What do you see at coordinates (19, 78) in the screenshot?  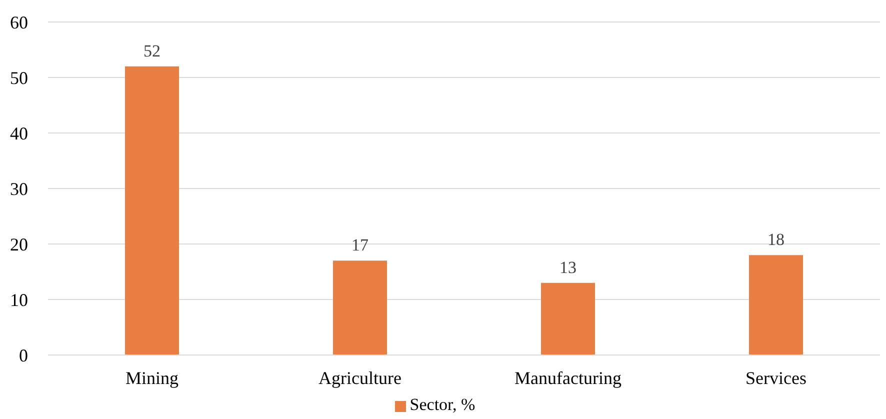 I see `y-tick-label: 50` at bounding box center [19, 78].